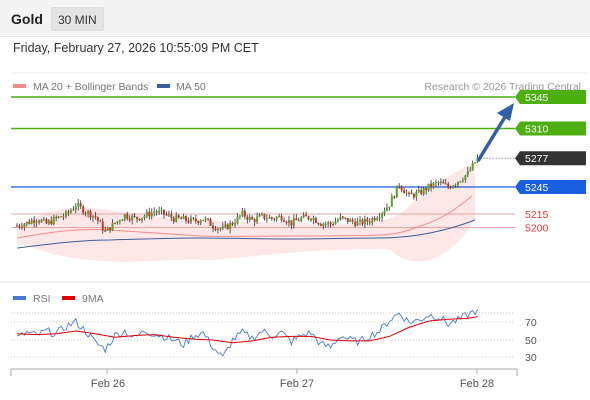 Image resolution: width=590 pixels, height=400 pixels. What do you see at coordinates (42, 299) in the screenshot?
I see `rsi-legend-label: RSI` at bounding box center [42, 299].